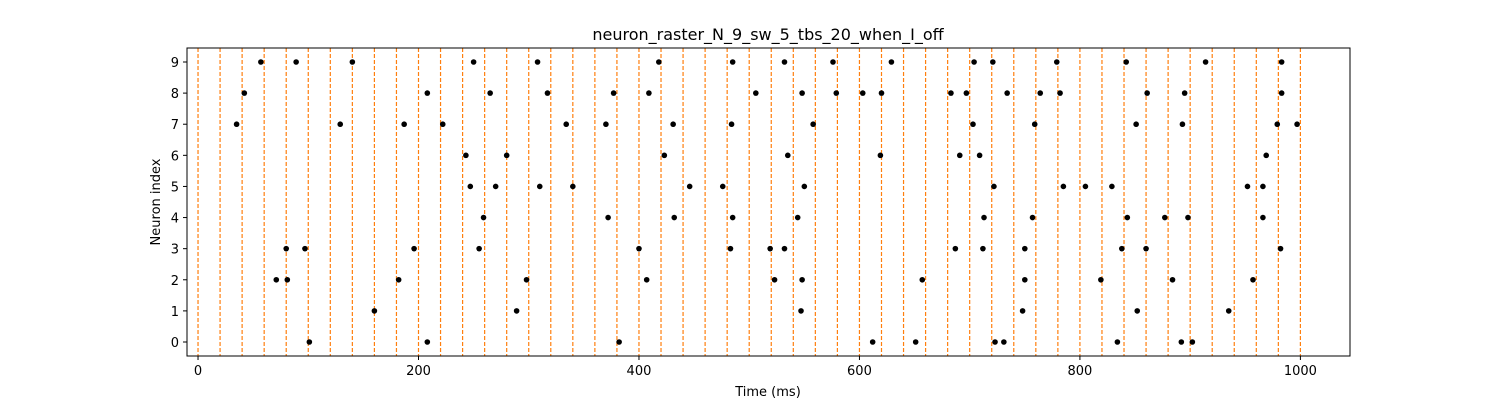 The width and height of the screenshot is (1500, 400). I want to click on chart-title: neuron_raster_N_9_sw_5_tbs_20_when_I_off, so click(768, 35).